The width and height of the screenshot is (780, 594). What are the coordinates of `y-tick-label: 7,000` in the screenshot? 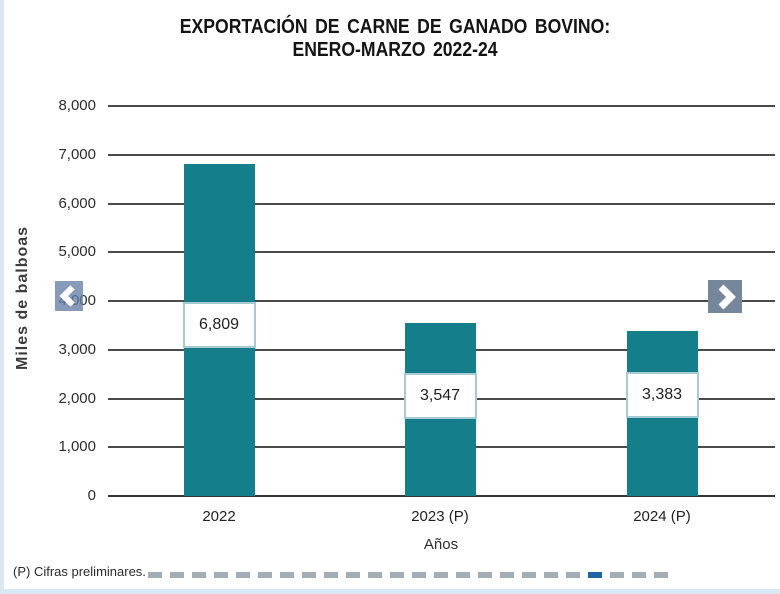 It's located at (77, 154).